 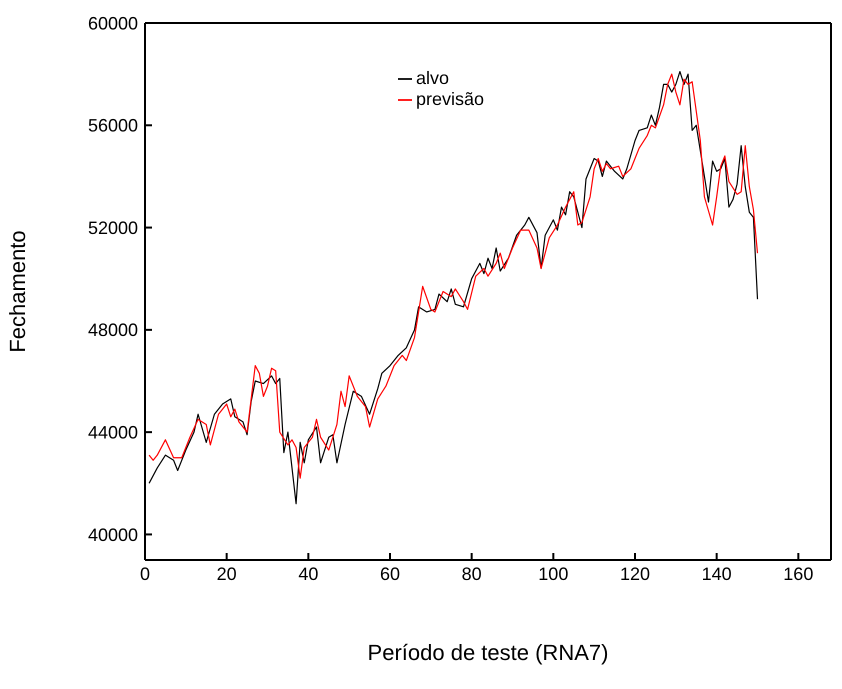 What do you see at coordinates (113, 23) in the screenshot?
I see `y-tick-label: 60000` at bounding box center [113, 23].